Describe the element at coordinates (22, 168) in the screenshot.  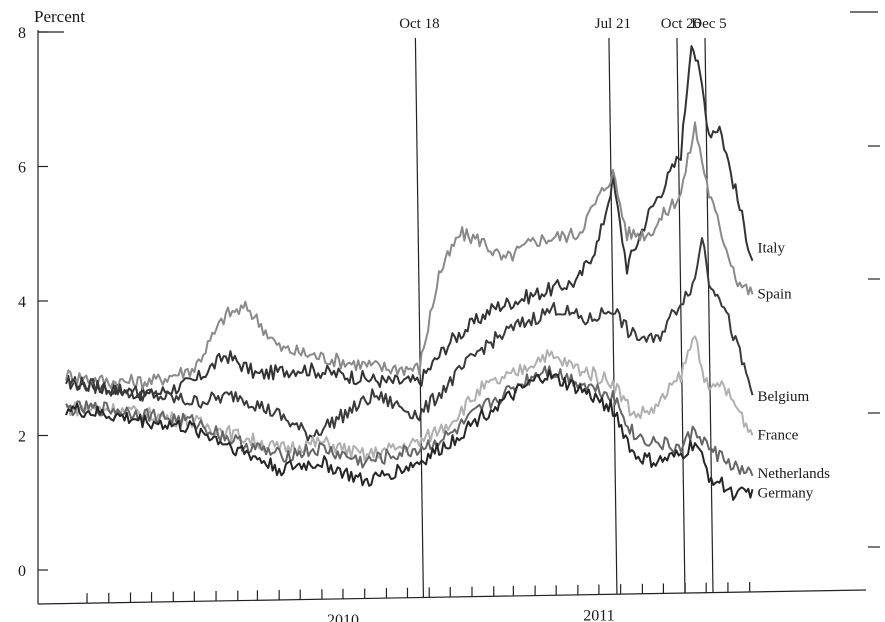
I see `y-tick-label: 6` at that location.